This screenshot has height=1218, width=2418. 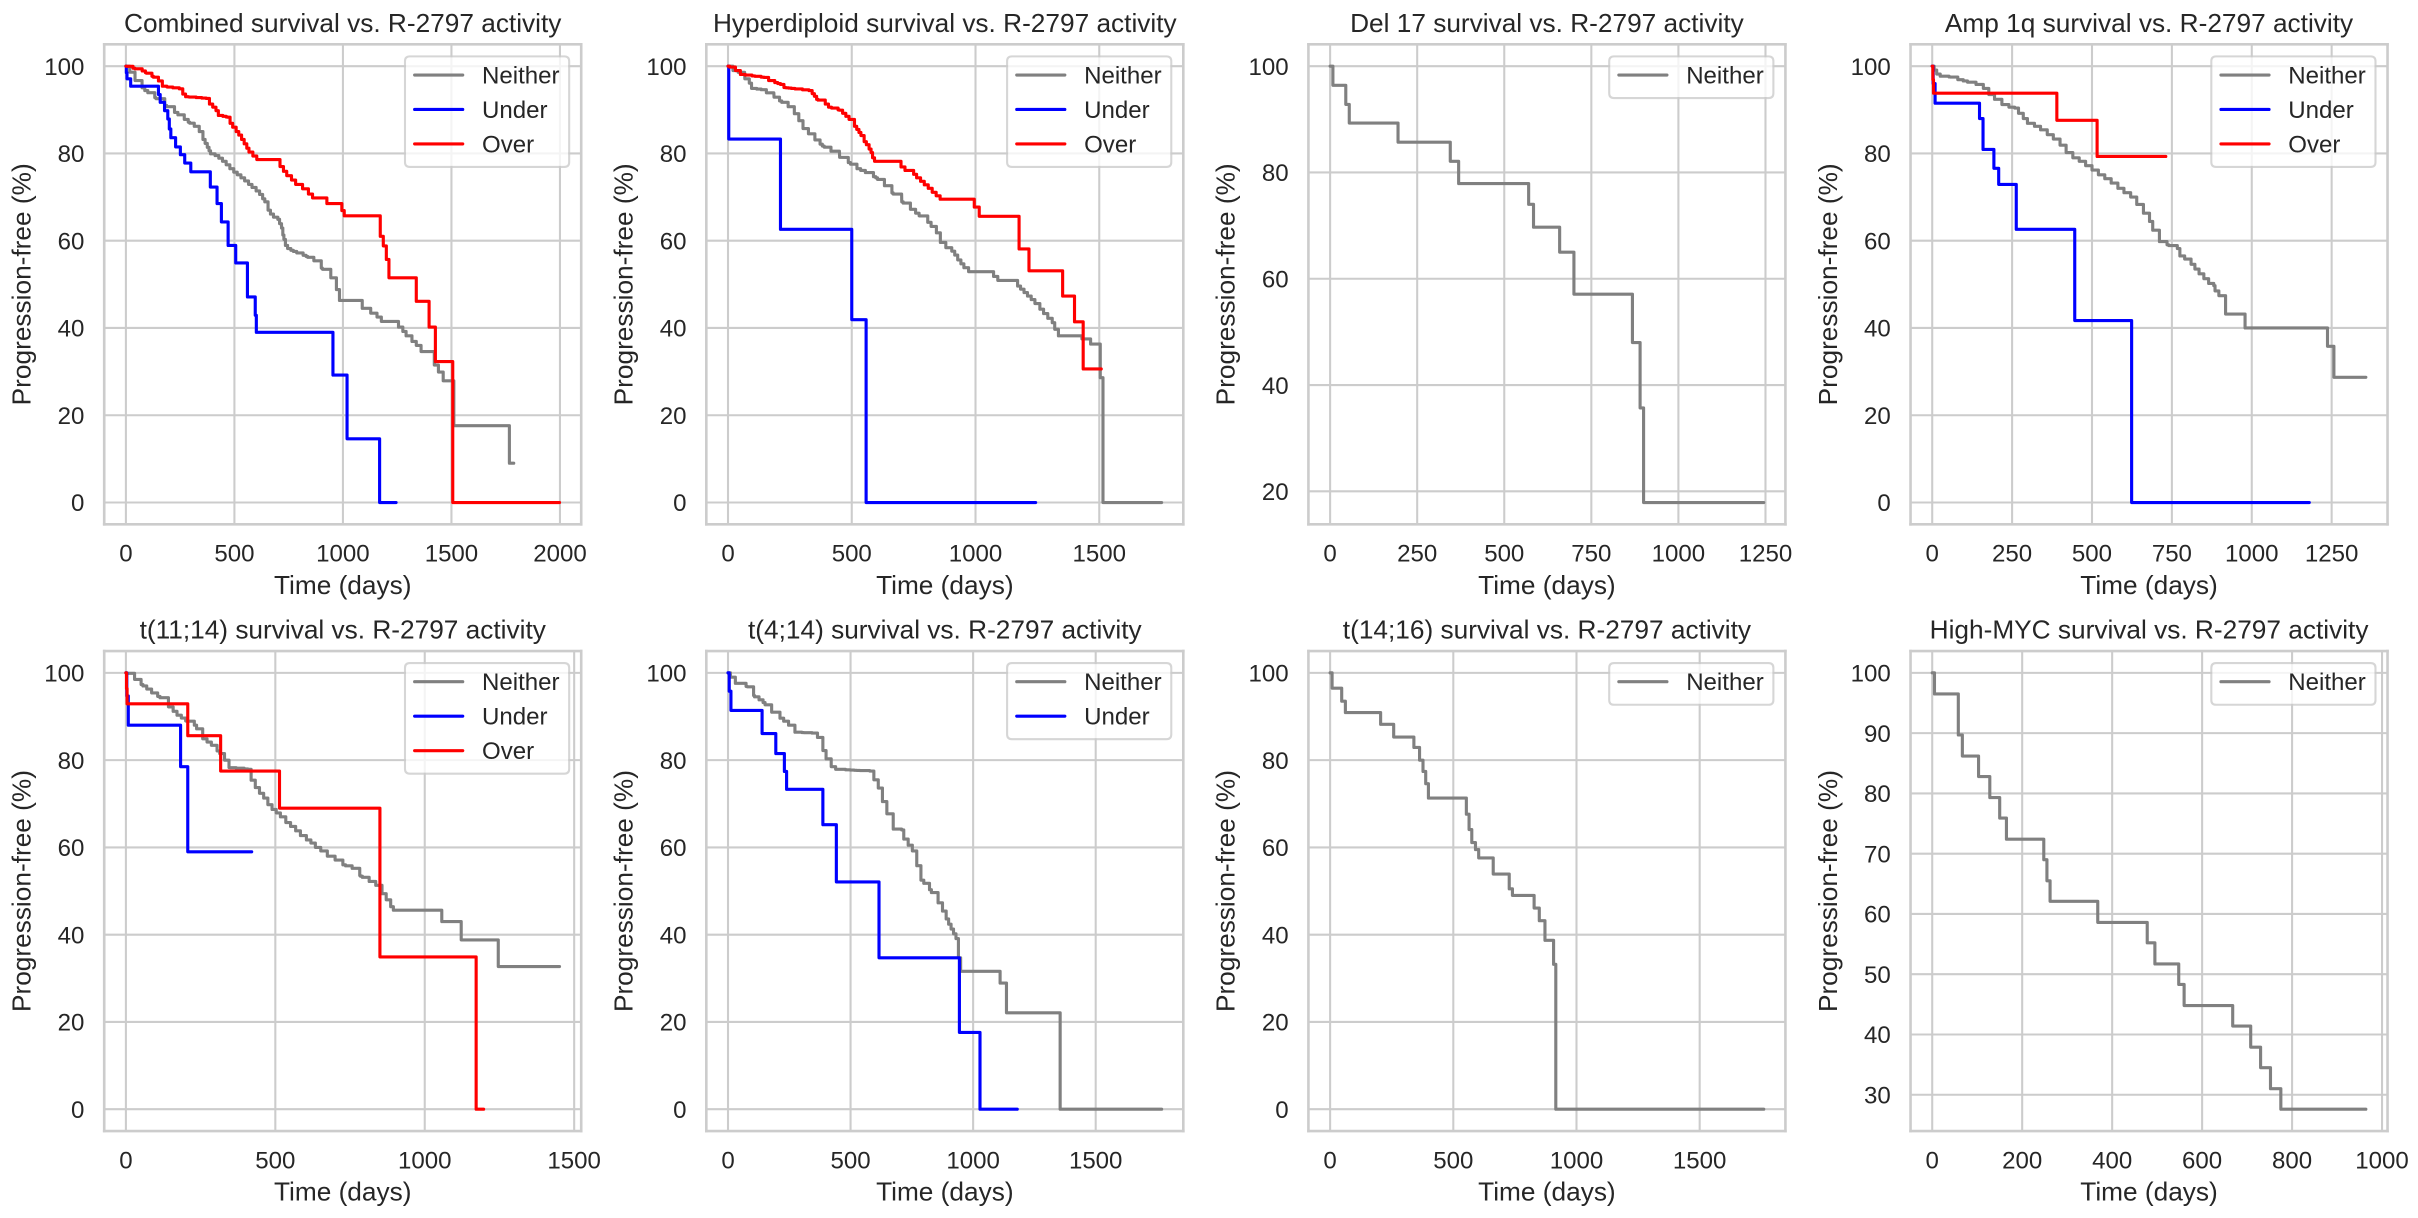 I want to click on svg-text:t(4;14) survival vs. R-2797 ac: t(4;14) survival vs. R-2797 activity, so click(x=945, y=630).